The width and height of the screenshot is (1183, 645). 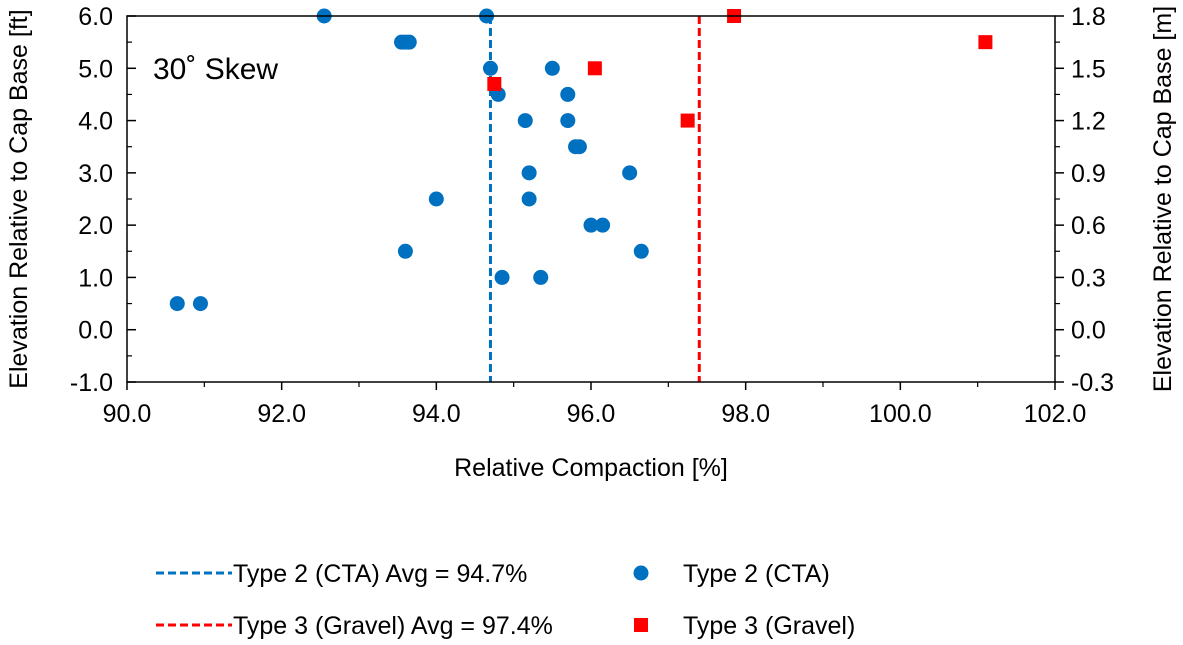 I want to click on x-tick-label: 96.0, so click(x=591, y=414).